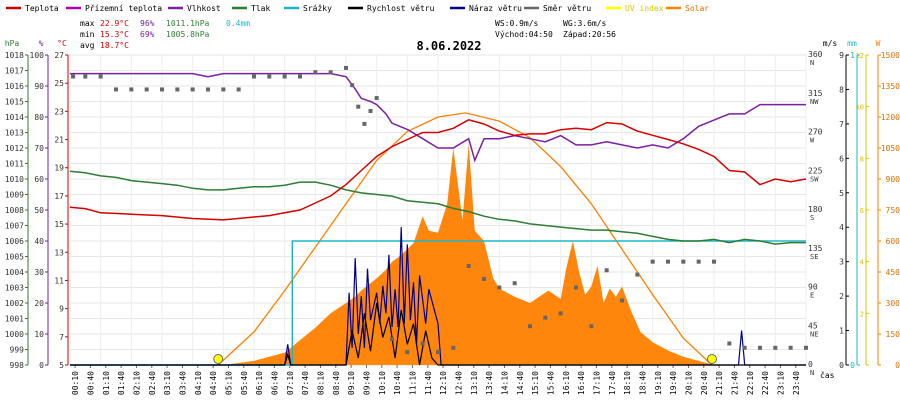  What do you see at coordinates (814, 102) in the screenshot?
I see `axis-cardinal-label: NW` at bounding box center [814, 102].